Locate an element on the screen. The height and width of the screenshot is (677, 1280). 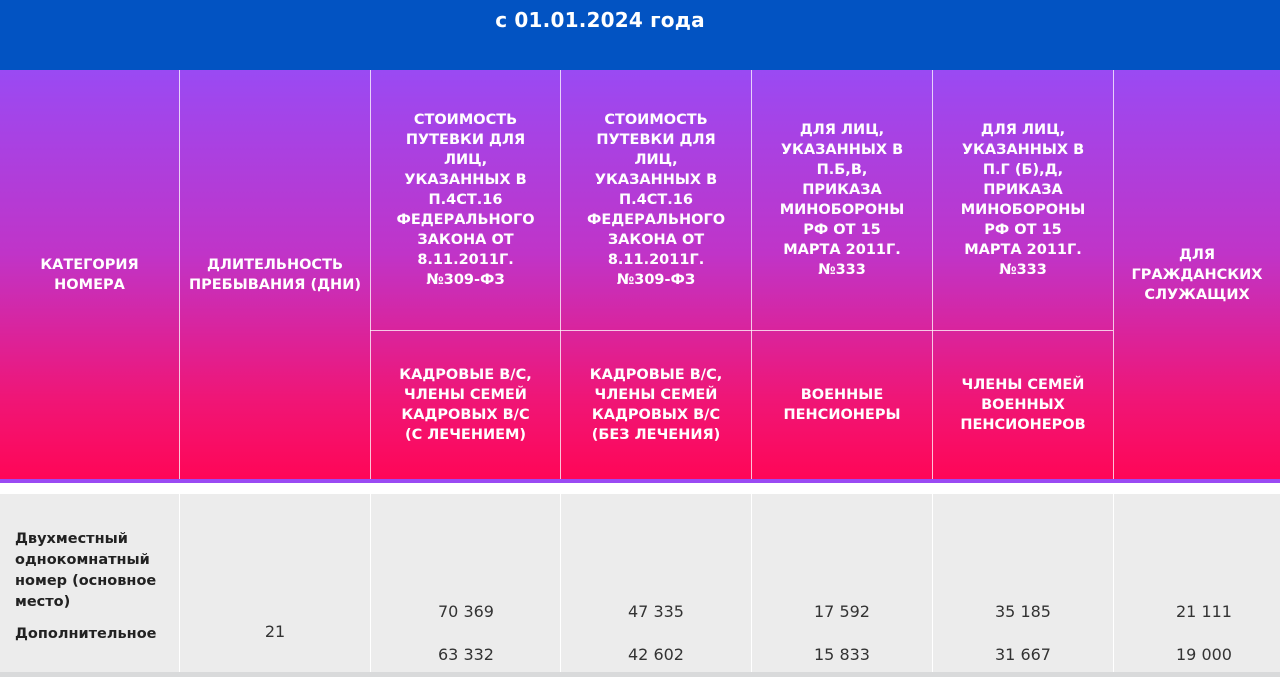
page-title: с 01.01.2024 года is located at coordinates (600, 20).